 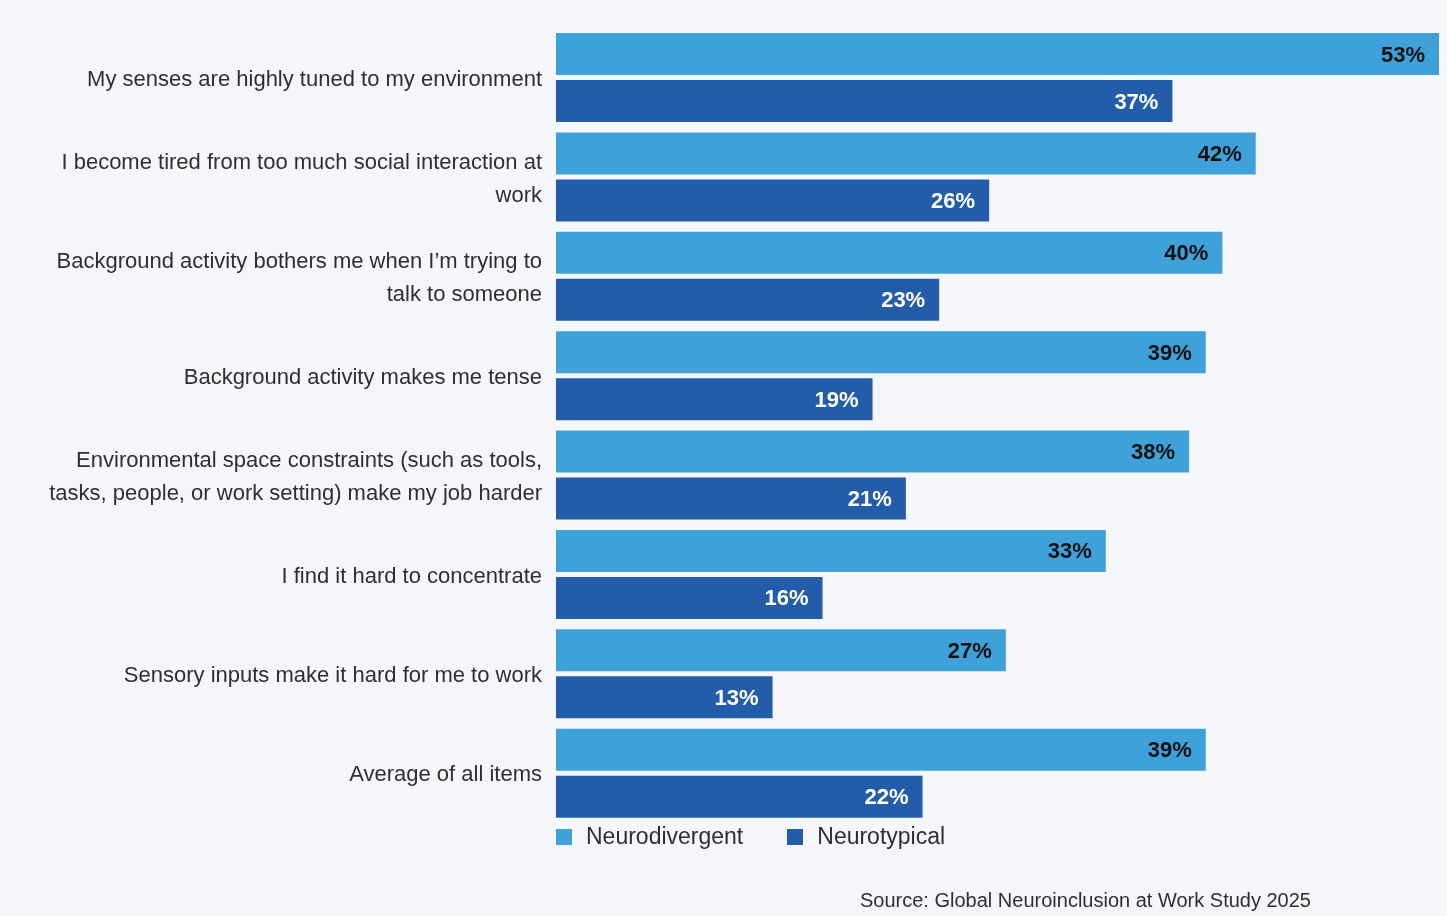 What do you see at coordinates (445, 773) in the screenshot?
I see `y-tick-label: Average of all items` at bounding box center [445, 773].